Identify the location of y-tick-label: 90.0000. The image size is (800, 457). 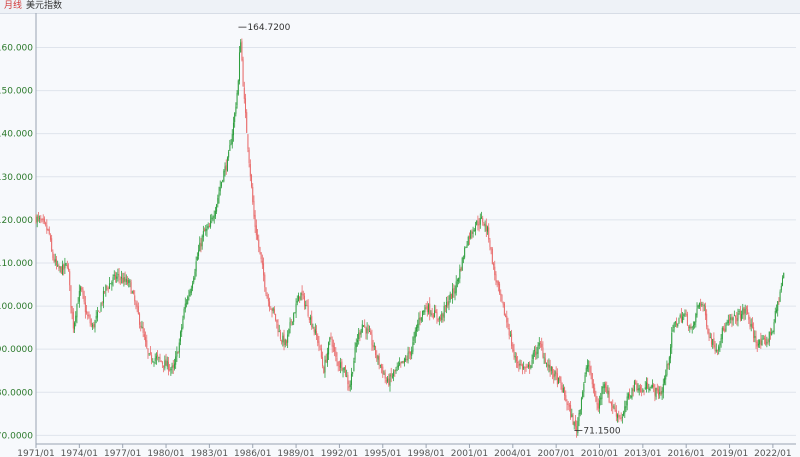
(16, 350).